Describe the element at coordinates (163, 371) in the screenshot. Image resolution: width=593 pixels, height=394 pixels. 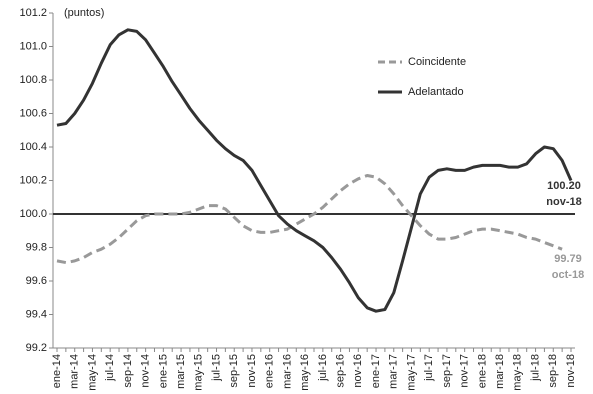
I see `x-tick-label: ene-15` at that location.